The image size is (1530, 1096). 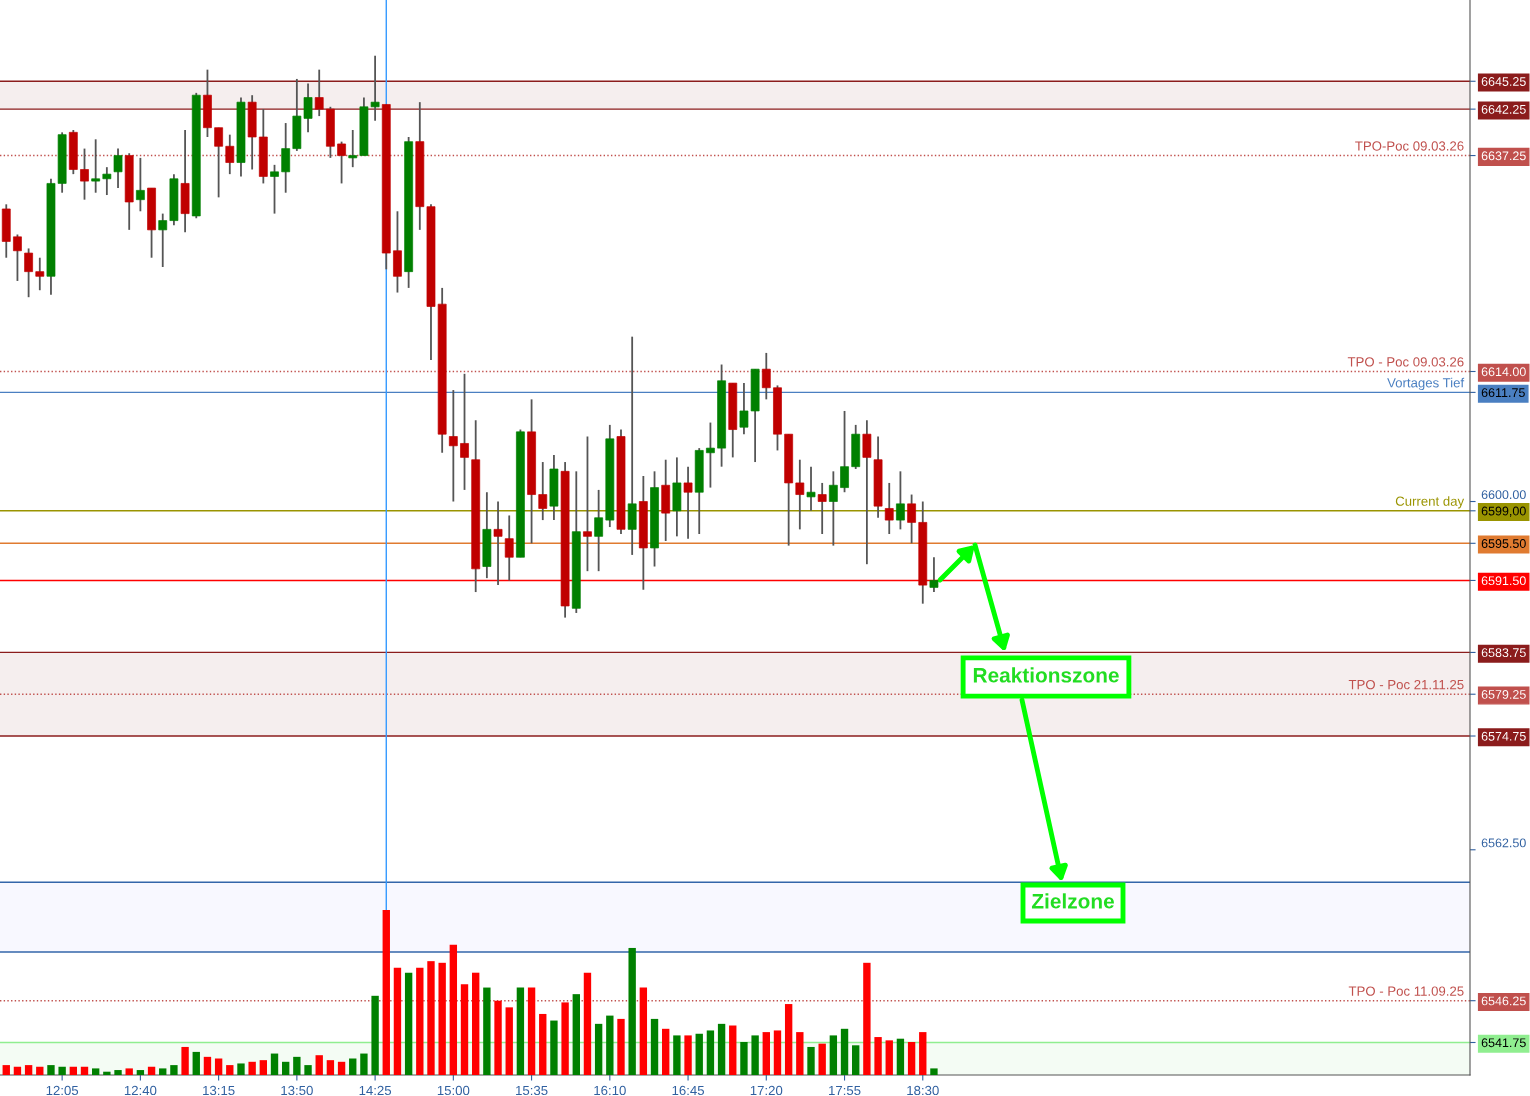 What do you see at coordinates (1503, 843) in the screenshot?
I see `y-tick-label: 6562.50` at bounding box center [1503, 843].